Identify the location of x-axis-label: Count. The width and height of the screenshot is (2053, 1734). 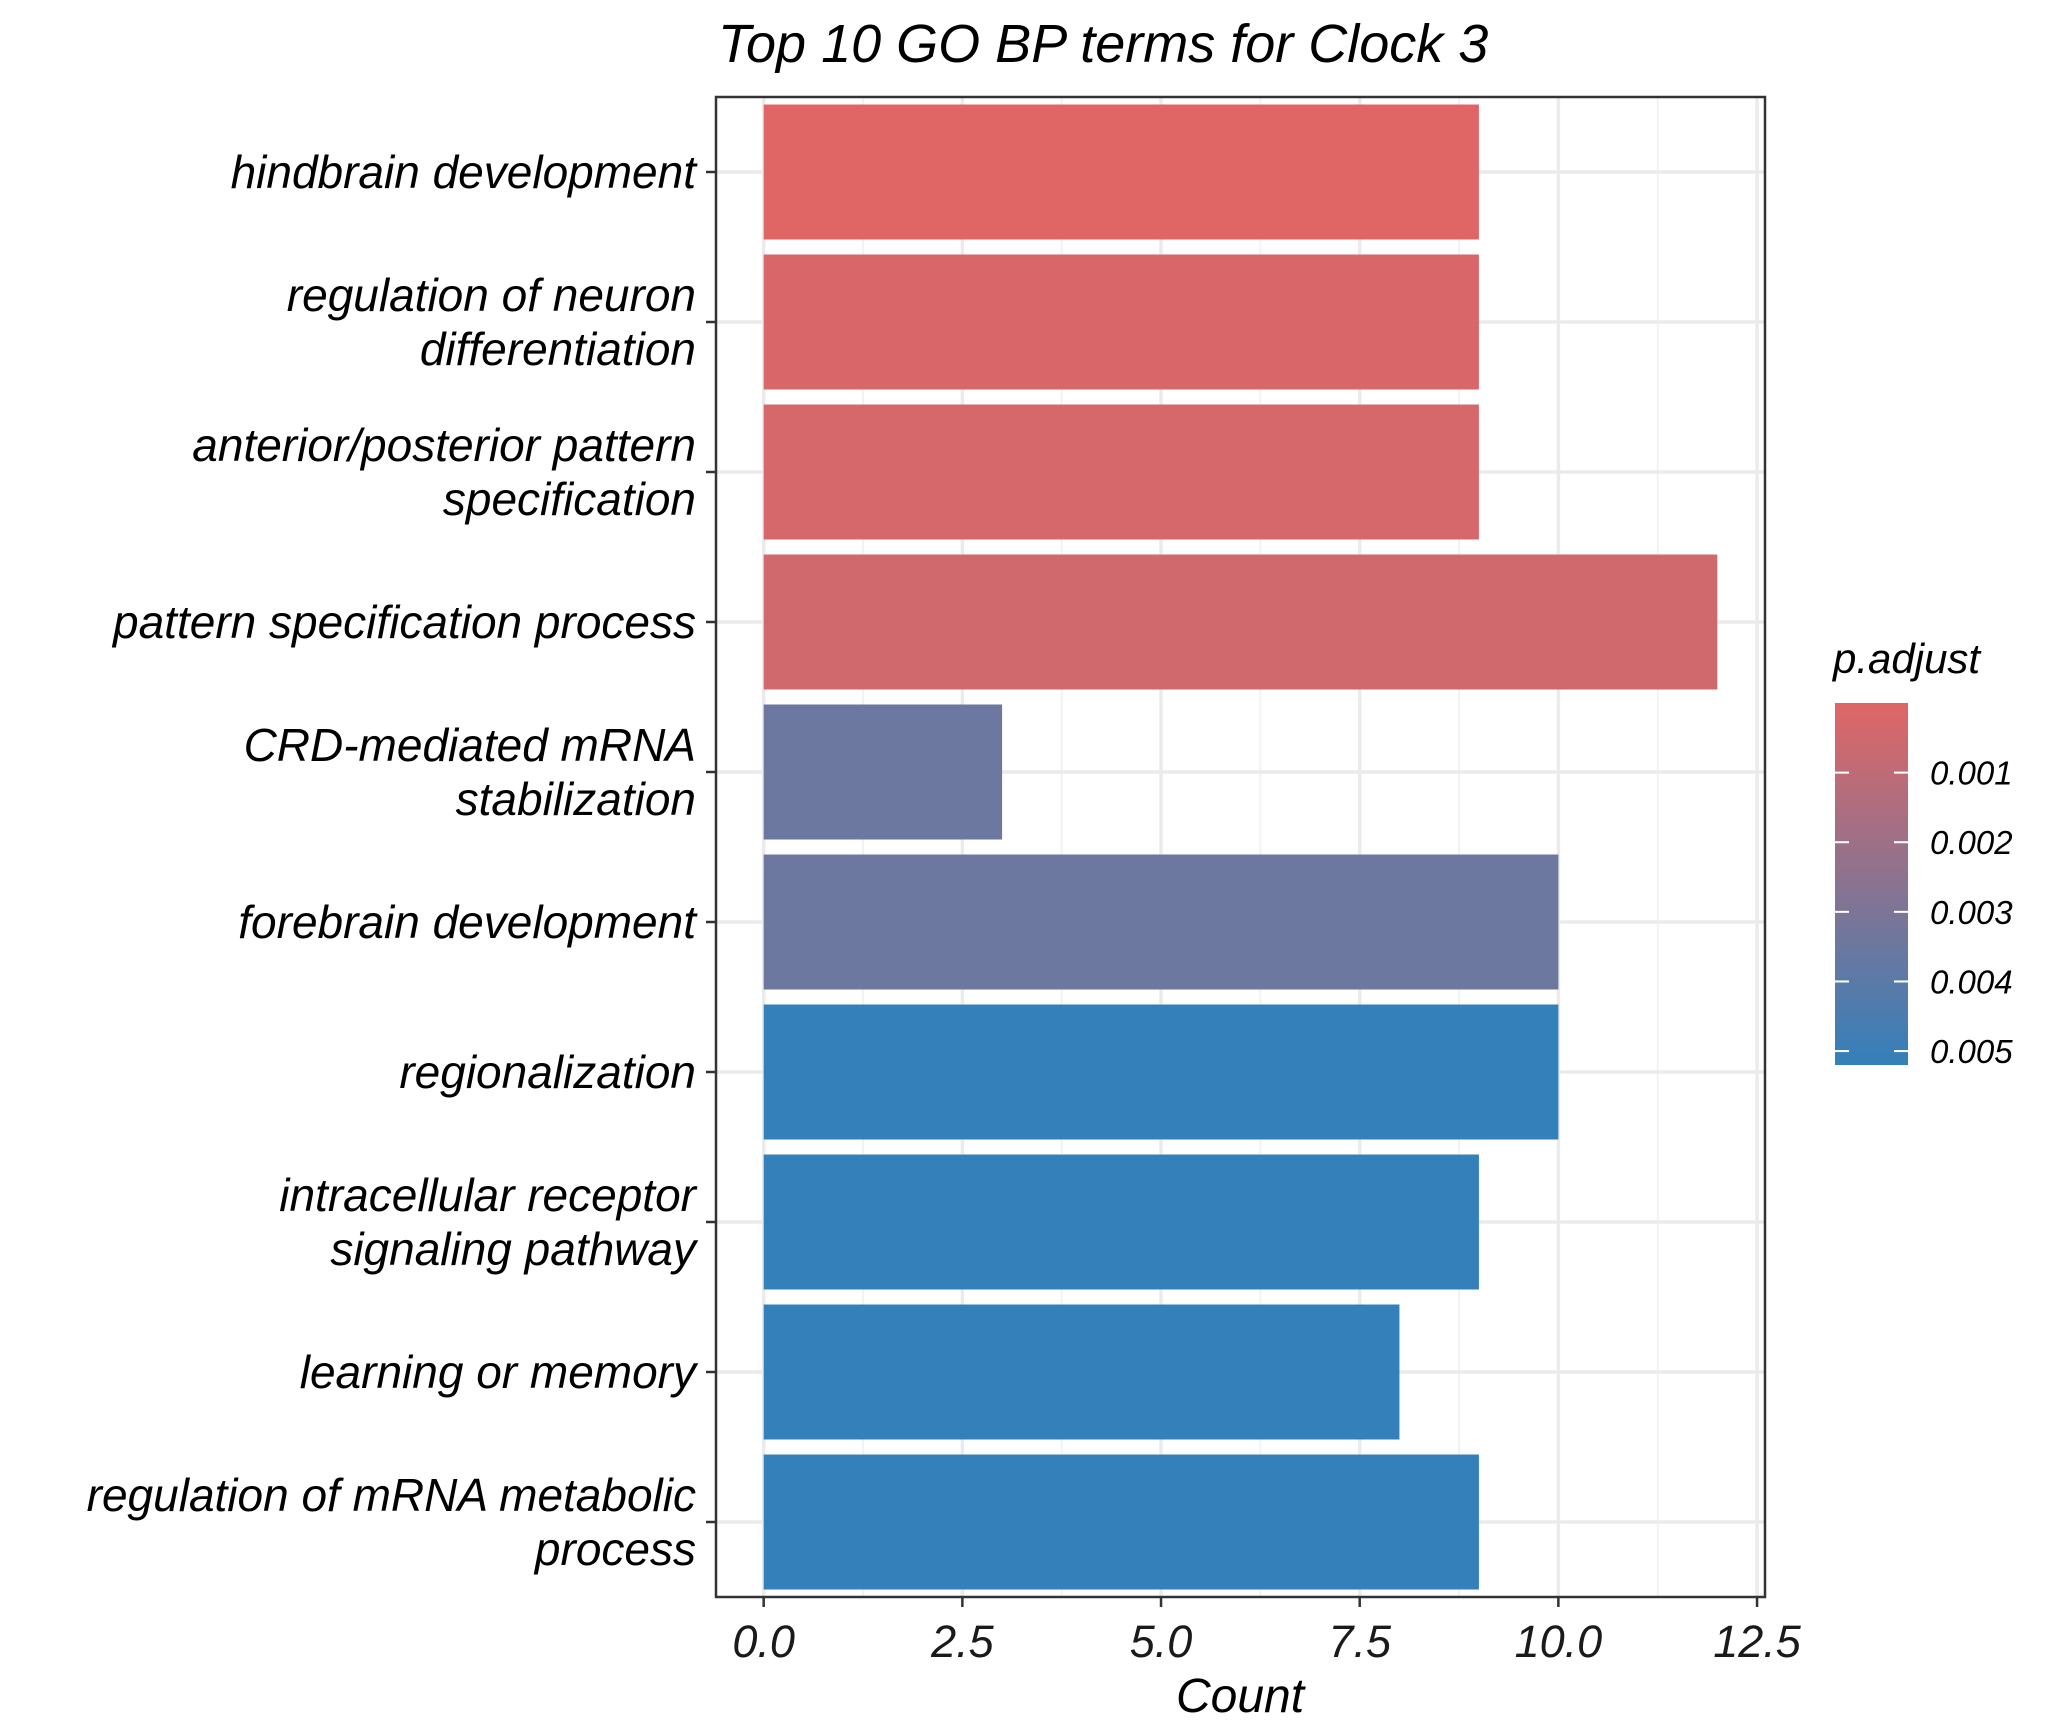
(1241, 1696).